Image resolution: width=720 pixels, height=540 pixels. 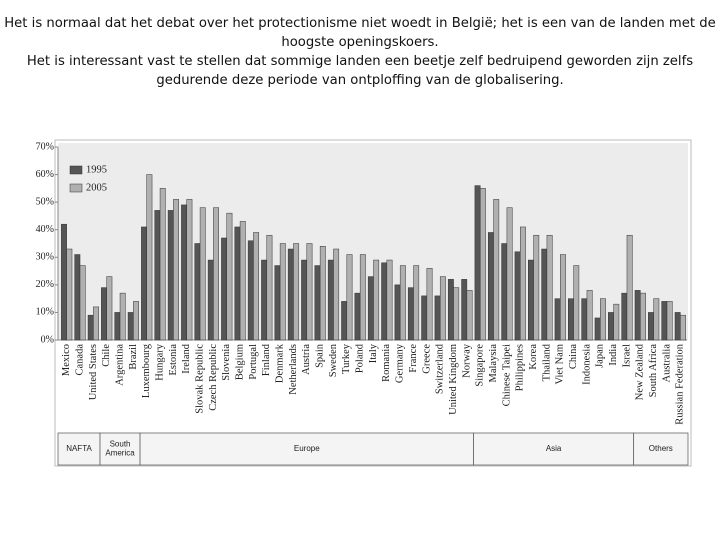 What do you see at coordinates (333, 360) in the screenshot?
I see `x-tick-label: Sweden` at bounding box center [333, 360].